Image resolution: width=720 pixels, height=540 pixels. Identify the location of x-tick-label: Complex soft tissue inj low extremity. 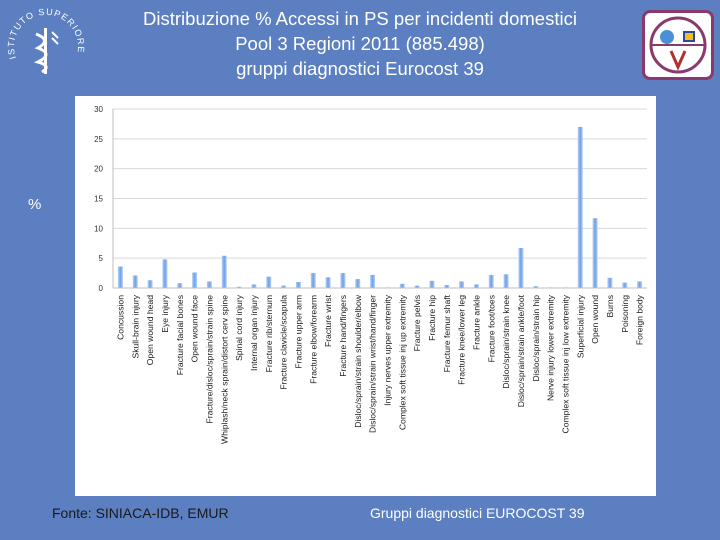
(565, 363).